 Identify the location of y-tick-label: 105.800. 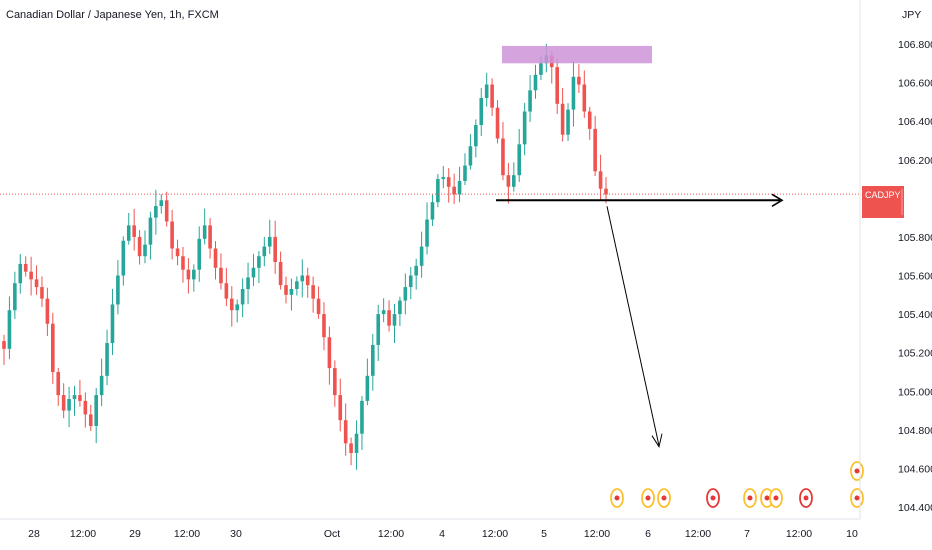
(915, 238).